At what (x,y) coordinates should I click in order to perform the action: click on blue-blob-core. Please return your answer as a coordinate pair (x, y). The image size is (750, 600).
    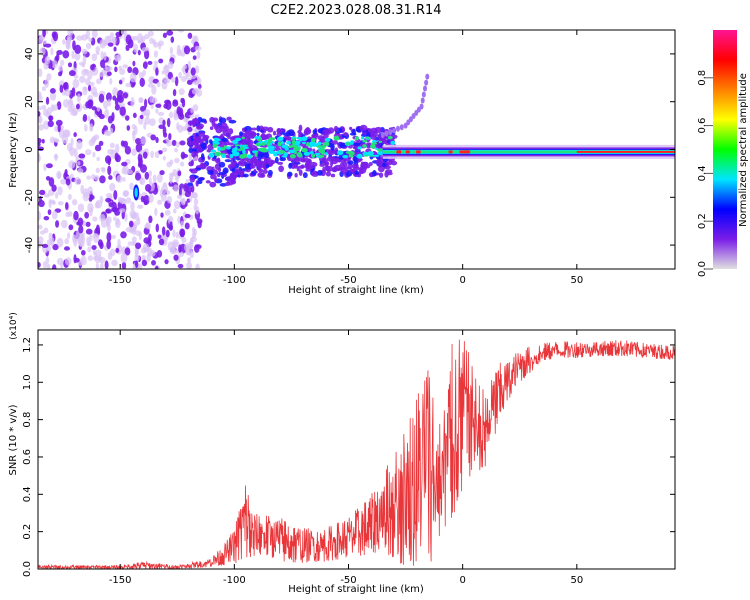
    Looking at the image, I should click on (136, 192).